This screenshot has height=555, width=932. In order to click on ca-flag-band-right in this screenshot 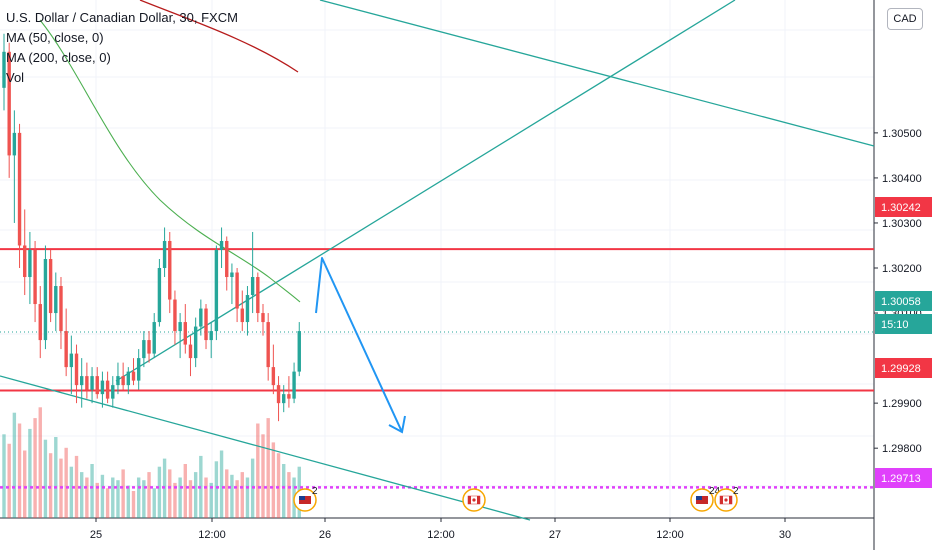, I will do `click(730, 500)`.